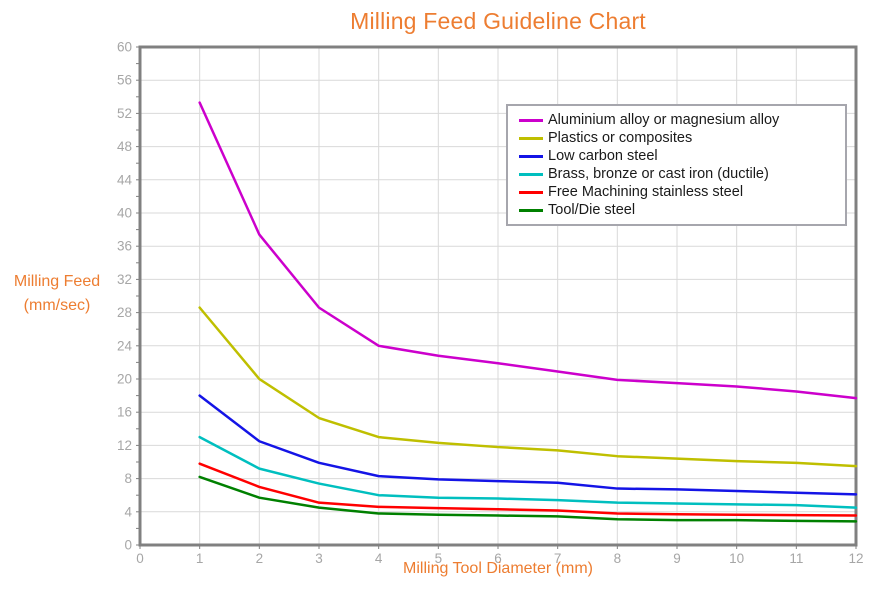 Image resolution: width=875 pixels, height=592 pixels. I want to click on y-tick-label: 56, so click(124, 80).